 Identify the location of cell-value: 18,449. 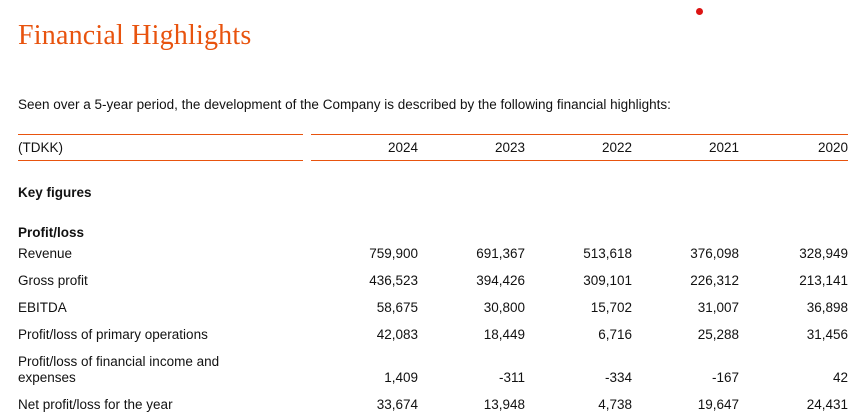
(504, 334).